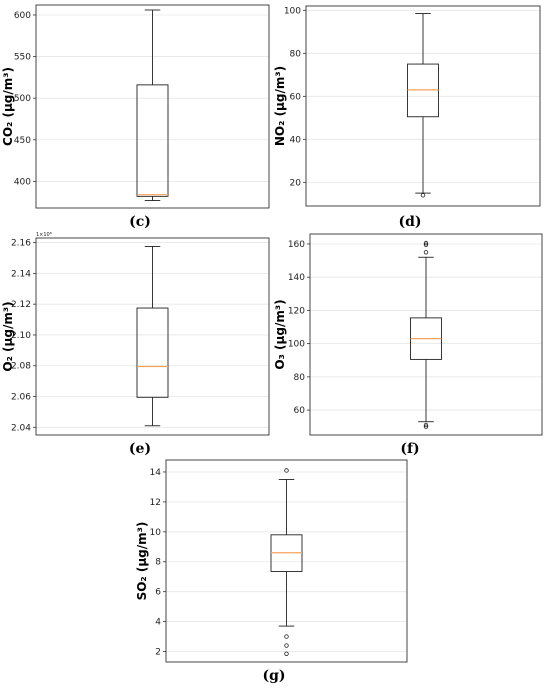  What do you see at coordinates (296, 245) in the screenshot?
I see `y-tick-label: 160` at bounding box center [296, 245].